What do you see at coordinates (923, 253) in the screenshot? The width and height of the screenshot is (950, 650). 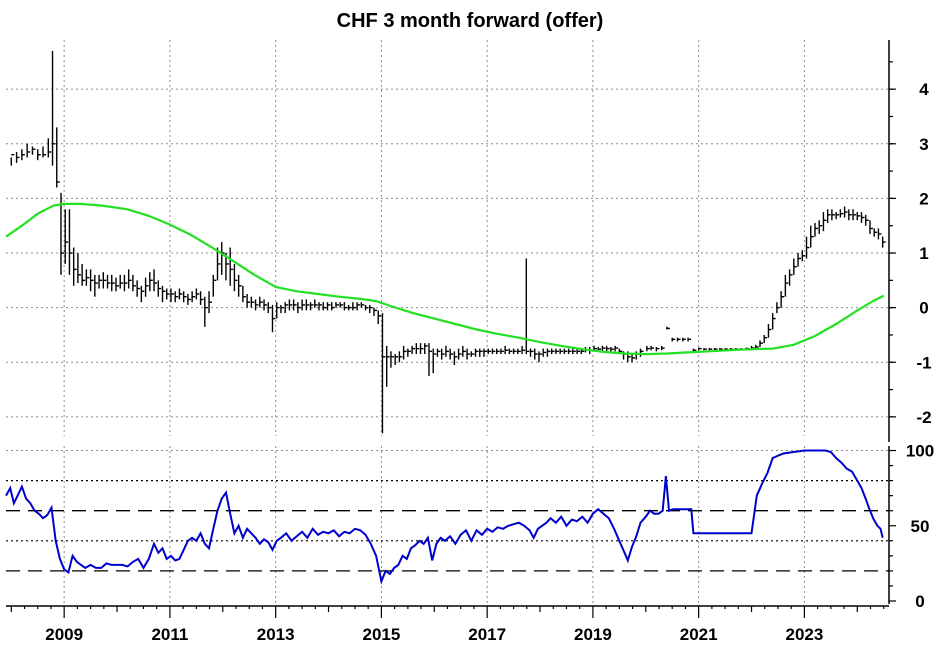 I see `y-tick-label-upper: 1` at bounding box center [923, 253].